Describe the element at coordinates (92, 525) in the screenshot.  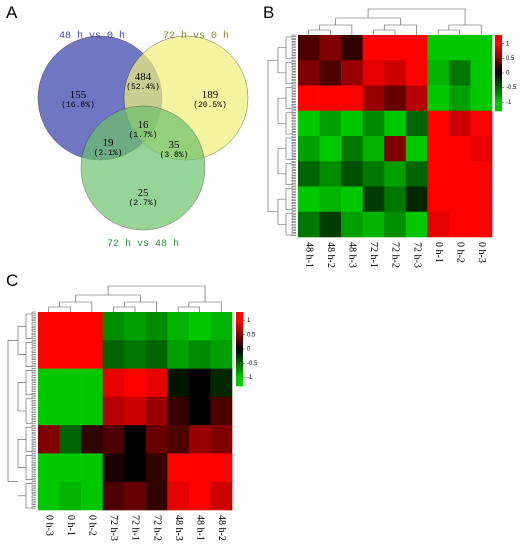
I see `column-label: 0 h-2` at that location.